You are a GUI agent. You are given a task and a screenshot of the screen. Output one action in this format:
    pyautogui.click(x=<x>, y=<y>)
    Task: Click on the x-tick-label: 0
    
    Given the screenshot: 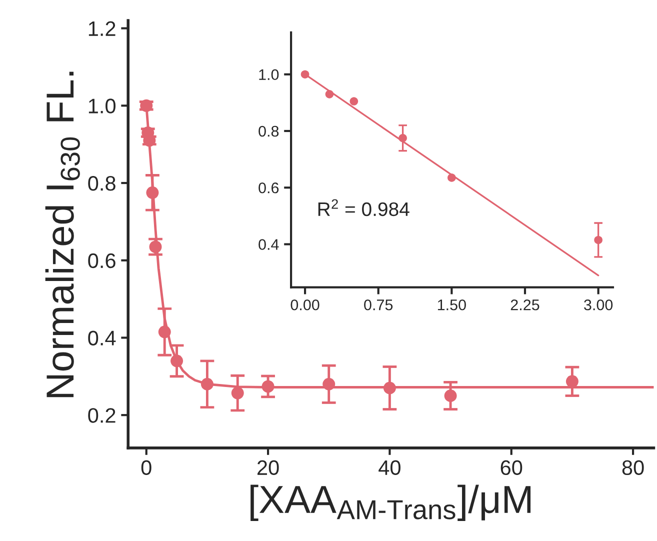 What is the action you would take?
    pyautogui.click(x=146, y=468)
    